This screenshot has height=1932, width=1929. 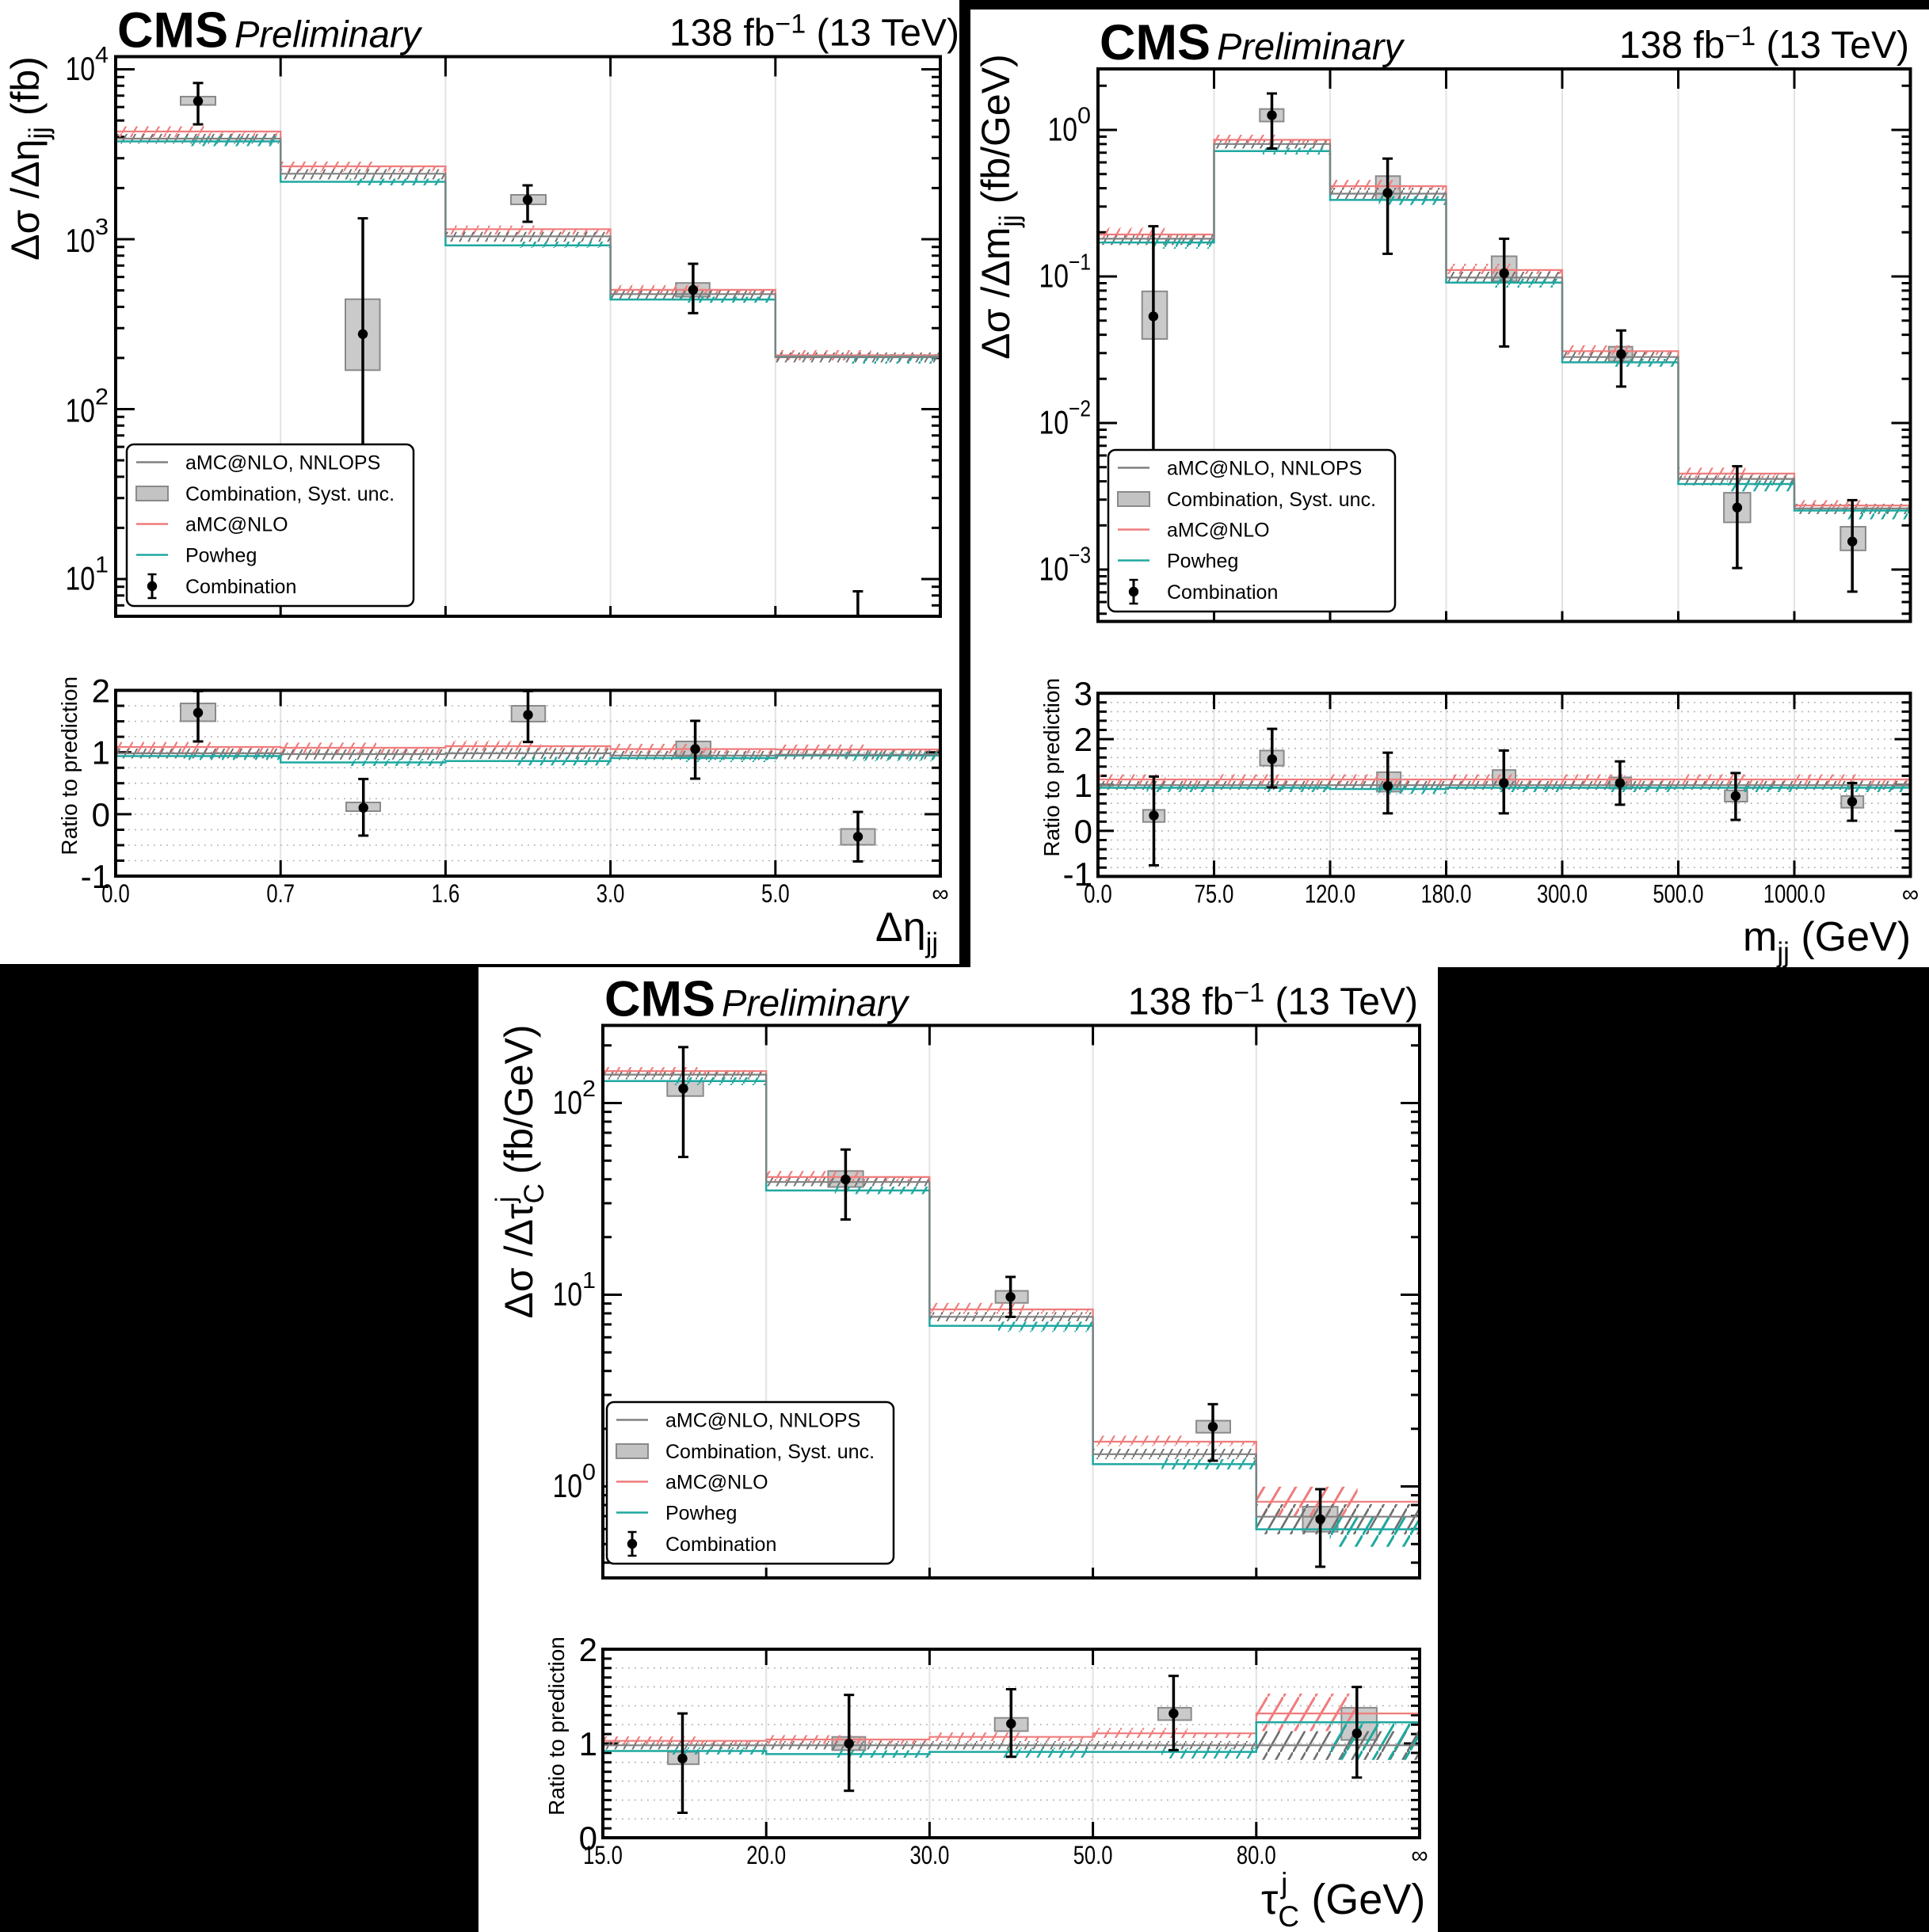 I want to click on svg-text: 180.0, so click(x=1446, y=894).